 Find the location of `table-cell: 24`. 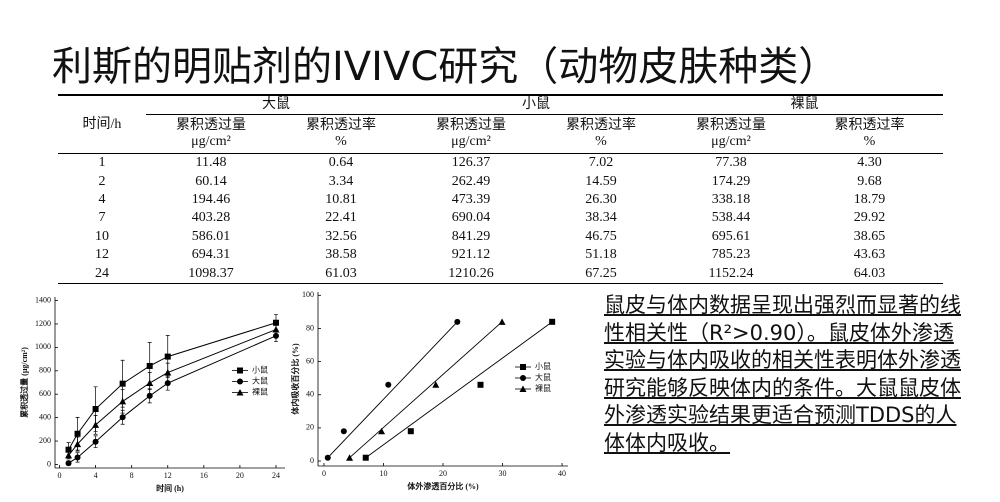

table-cell: 24 is located at coordinates (102, 274).